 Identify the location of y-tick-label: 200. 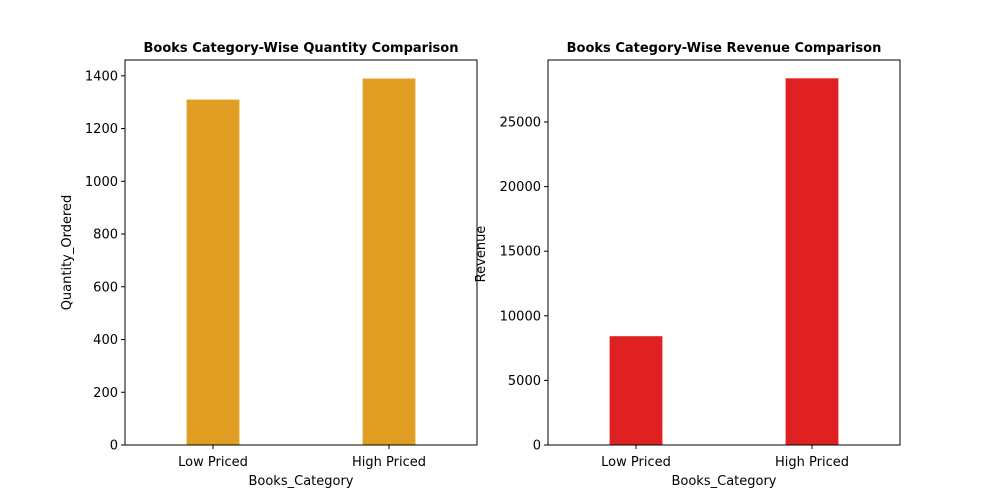
(105, 393).